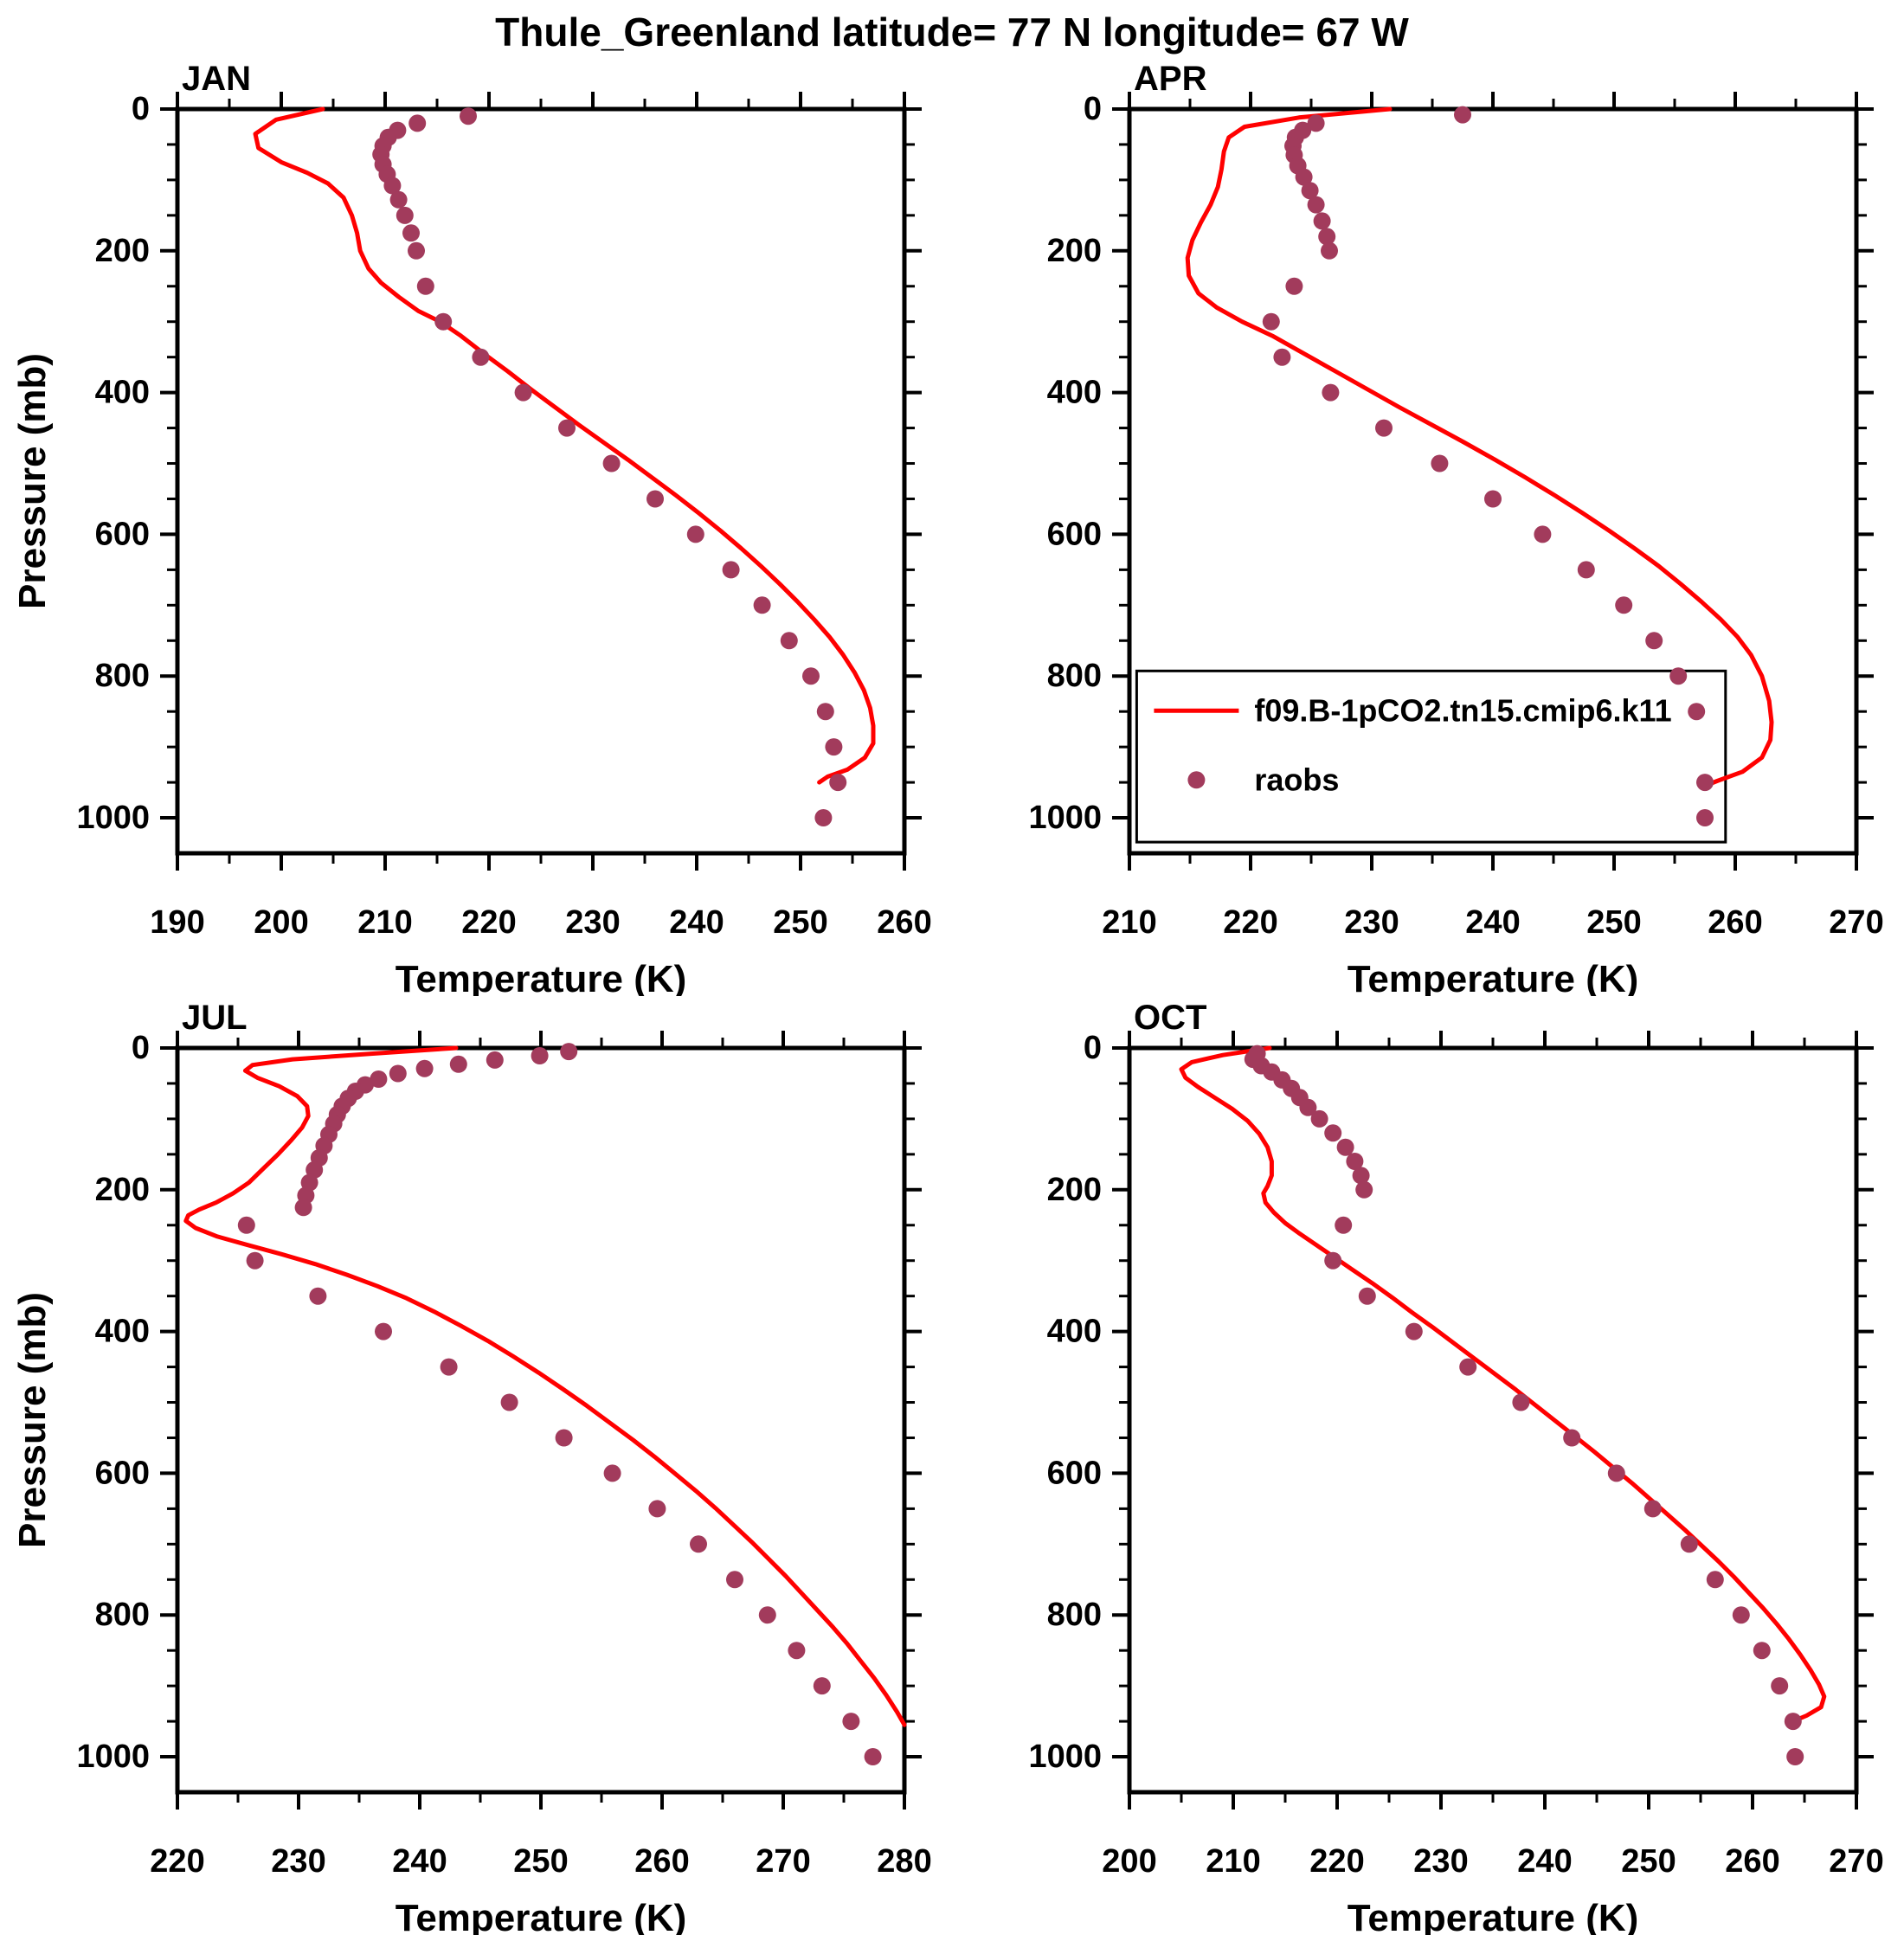 The image size is (1904, 1935). What do you see at coordinates (177, 1861) in the screenshot?
I see `x-tick-label: 220` at bounding box center [177, 1861].